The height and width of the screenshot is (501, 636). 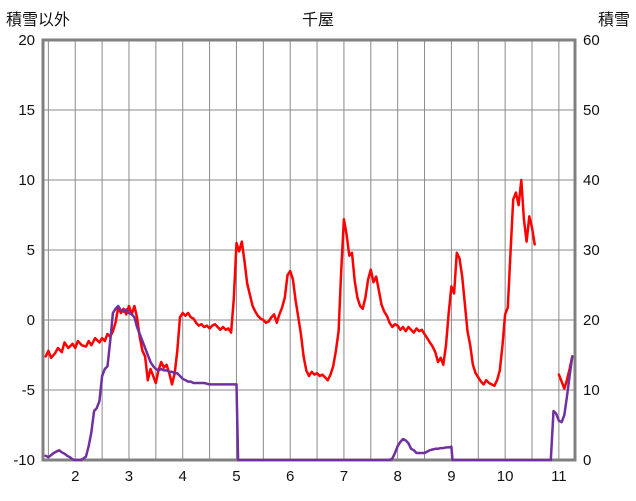 I want to click on left-axis-tick-label: 0, so click(x=31, y=320).